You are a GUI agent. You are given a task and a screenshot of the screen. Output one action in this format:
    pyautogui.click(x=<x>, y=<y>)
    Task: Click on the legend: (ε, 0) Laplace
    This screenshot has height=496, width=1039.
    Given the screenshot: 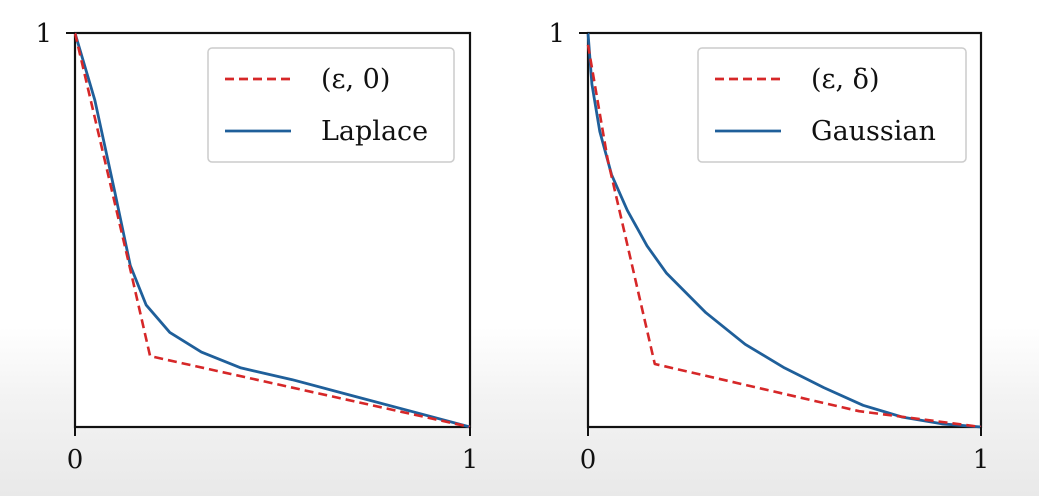 What is the action you would take?
    pyautogui.click(x=331, y=105)
    